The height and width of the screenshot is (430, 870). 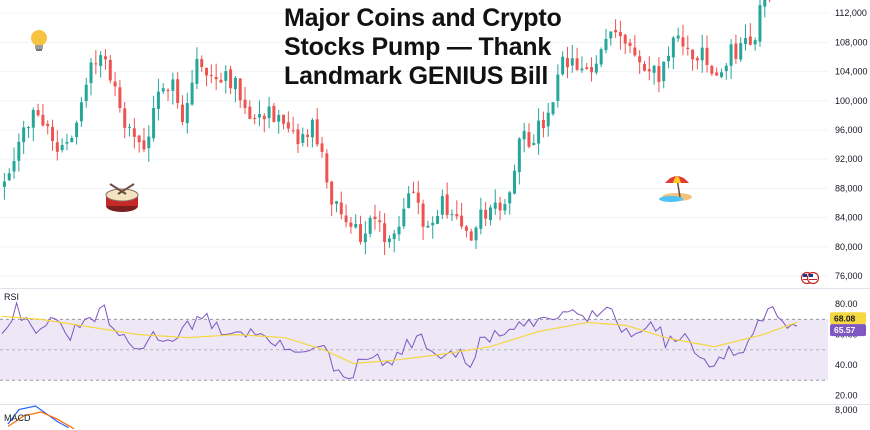 I want to click on umbrella-stripe, so click(x=677, y=179).